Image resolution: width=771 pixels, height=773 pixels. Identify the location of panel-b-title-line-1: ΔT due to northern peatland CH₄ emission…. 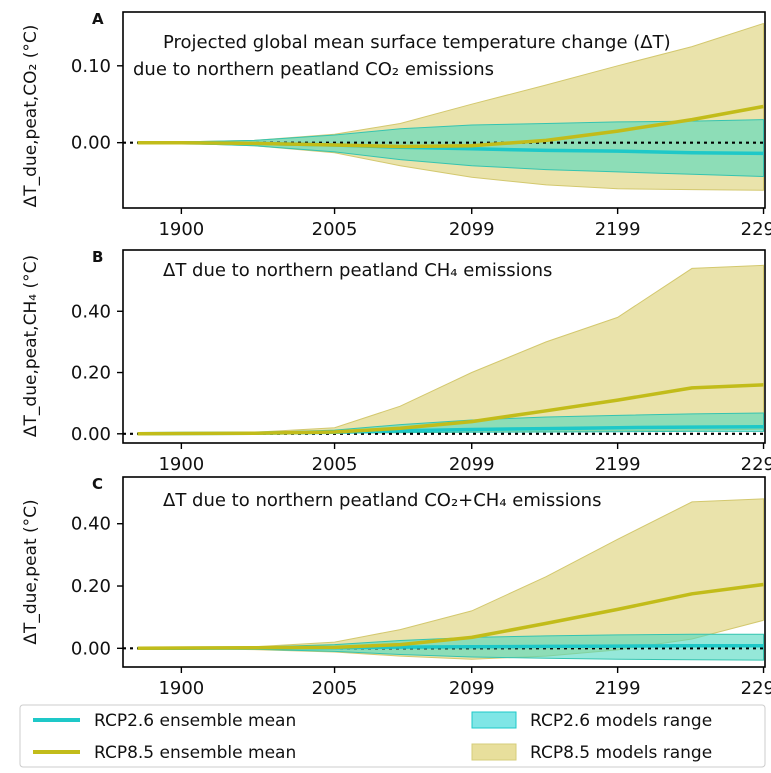
(357, 270).